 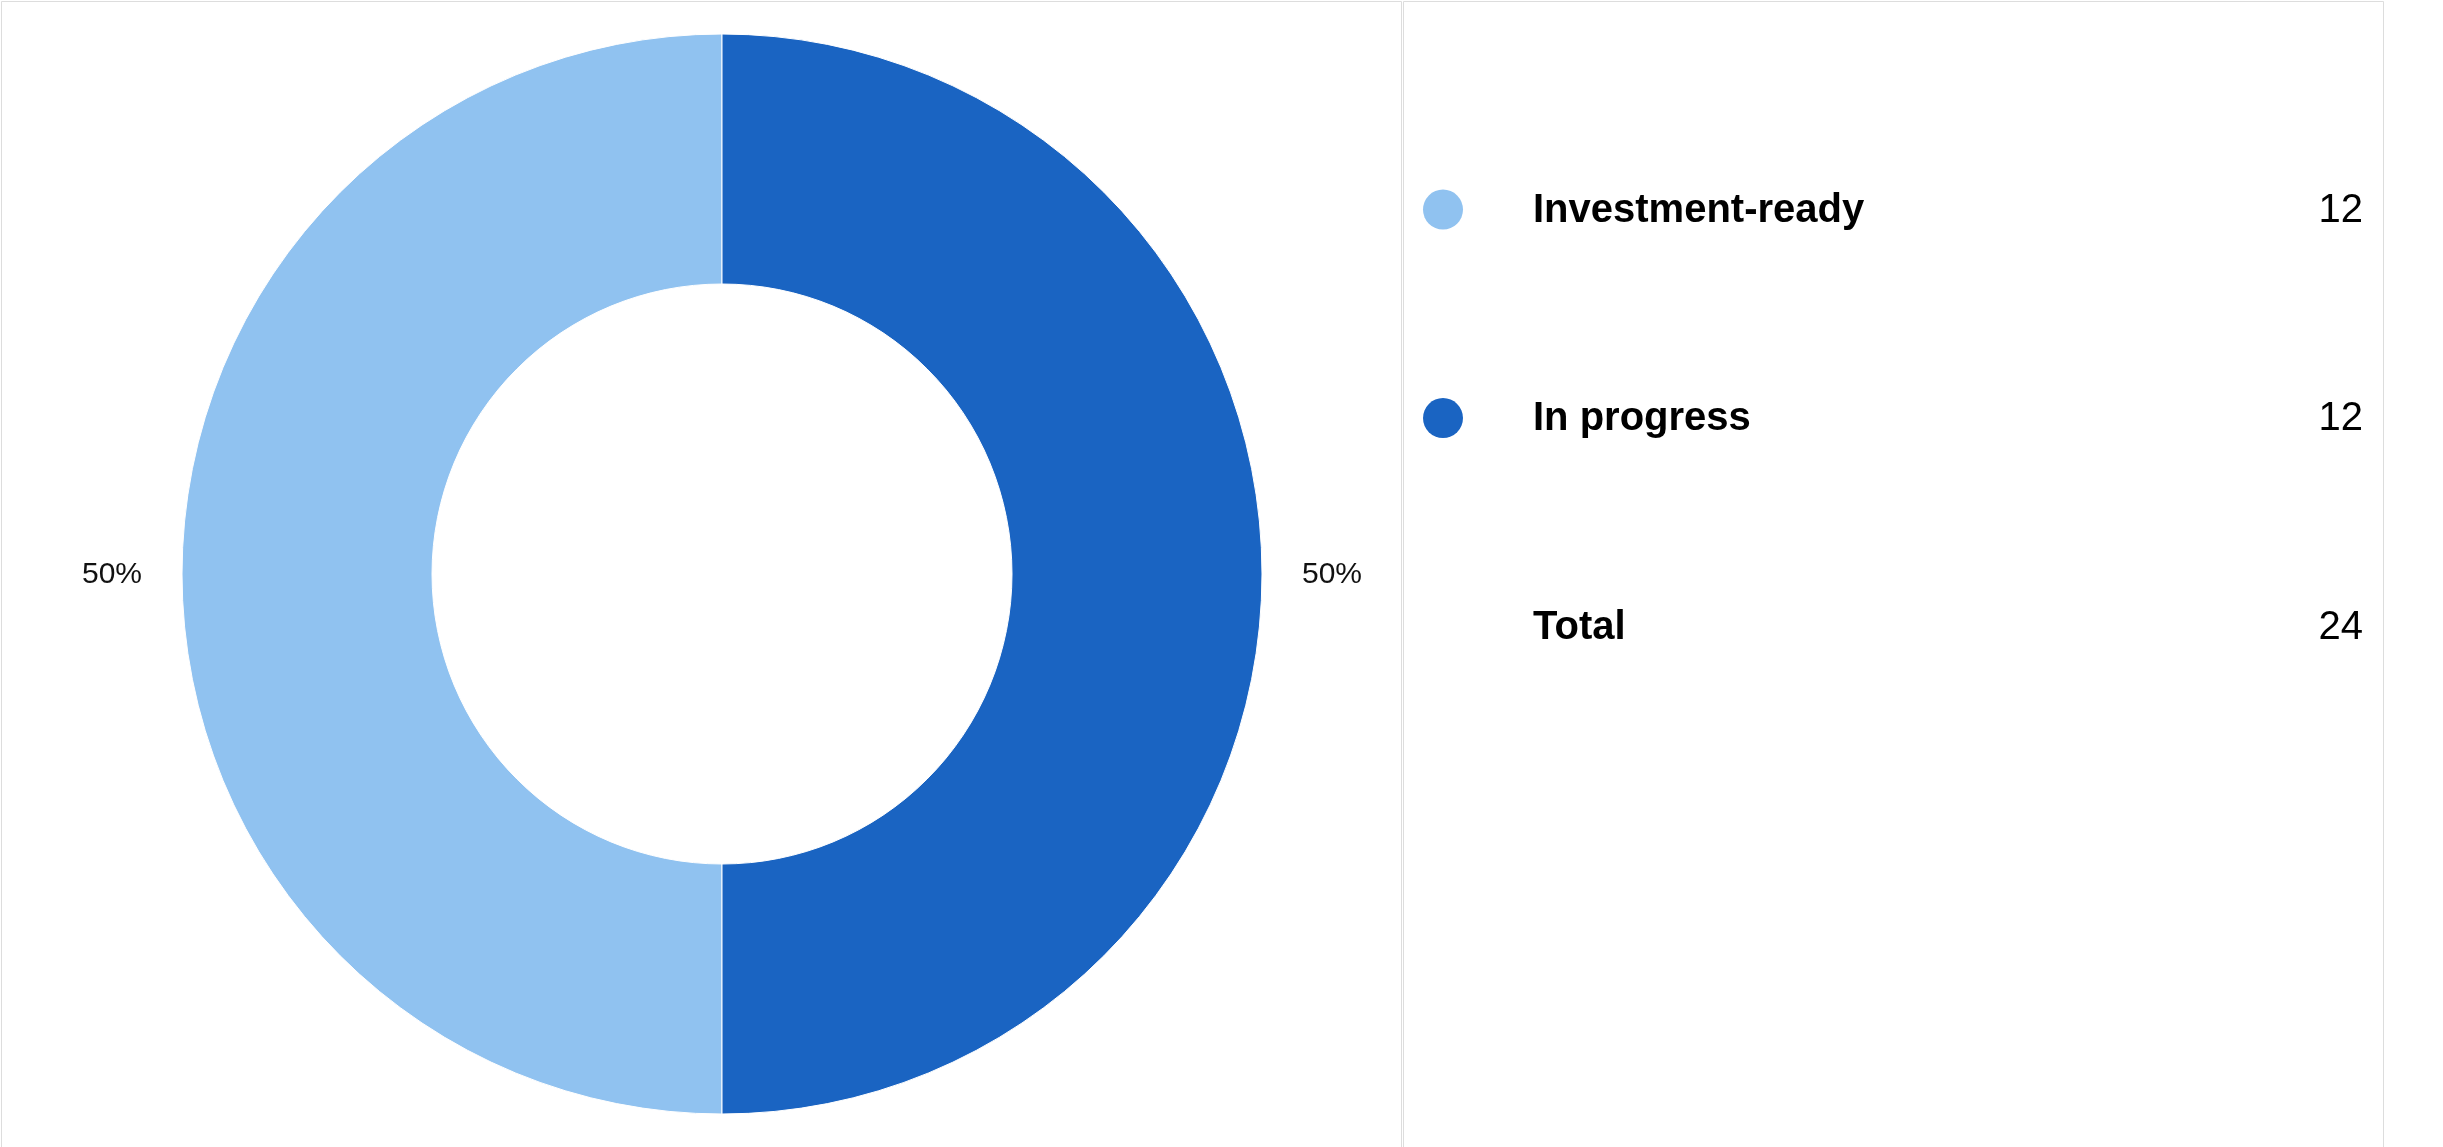 I want to click on legend-label: In progress, so click(x=1642, y=416).